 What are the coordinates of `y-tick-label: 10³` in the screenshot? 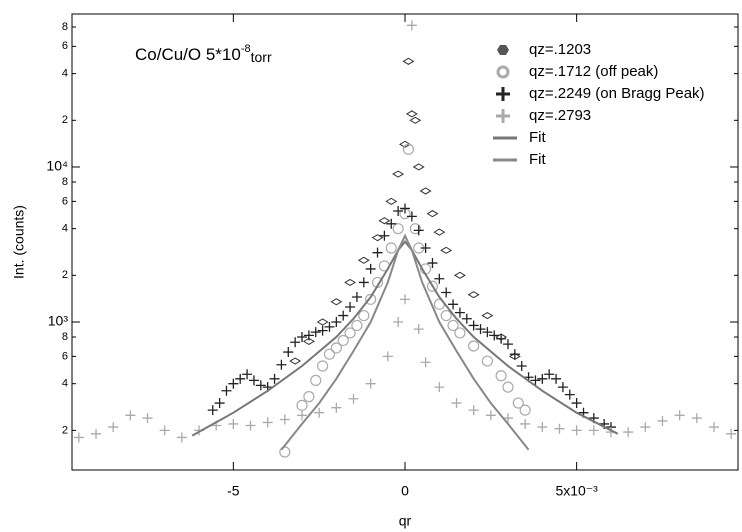 It's located at (58, 321).